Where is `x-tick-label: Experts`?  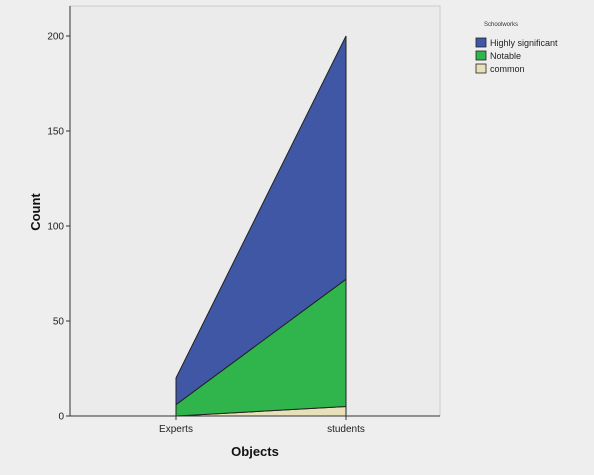 x-tick-label: Experts is located at coordinates (176, 429).